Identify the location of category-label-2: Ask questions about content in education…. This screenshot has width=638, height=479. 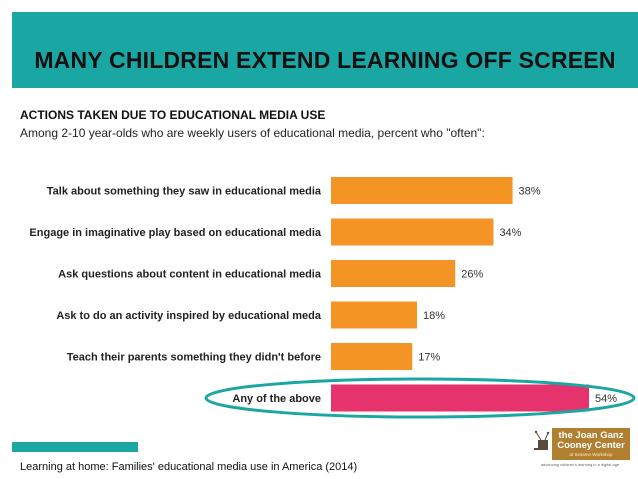
(190, 275).